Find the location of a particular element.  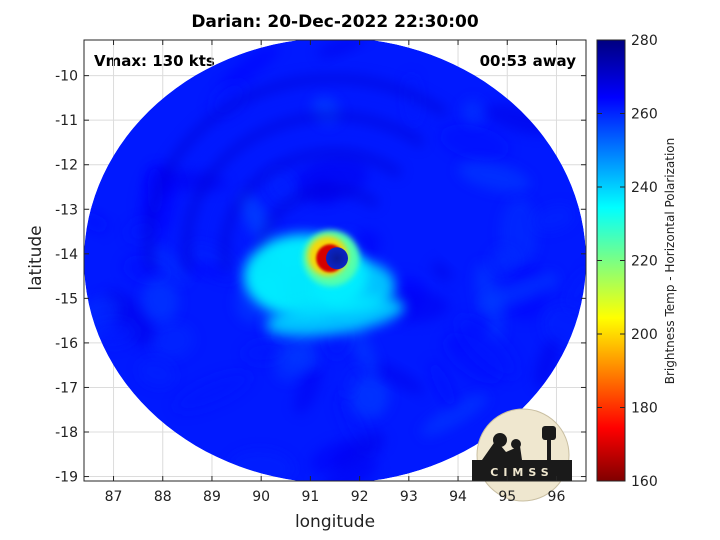

y-tick-label: -16 is located at coordinates (66, 344).